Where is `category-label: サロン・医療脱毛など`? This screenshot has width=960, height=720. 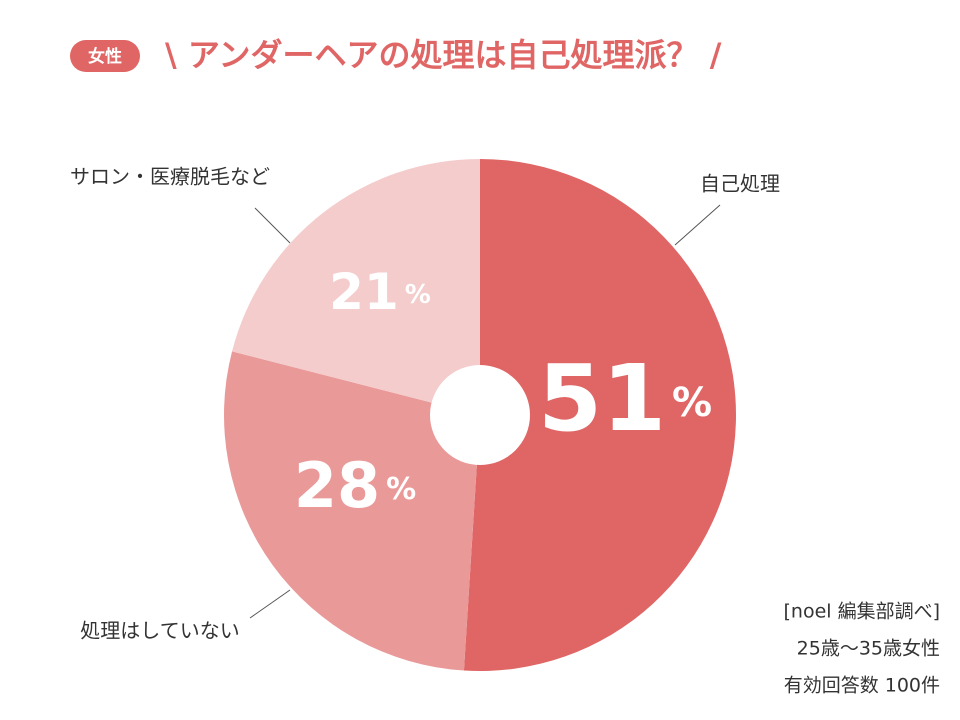 category-label: サロン・医療脱毛など is located at coordinates (170, 177).